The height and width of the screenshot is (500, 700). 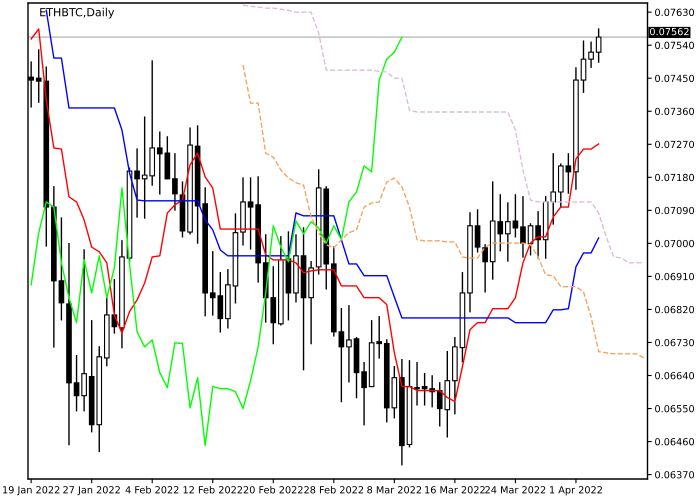 I want to click on y-tick-label: 0.06820, so click(x=674, y=310).